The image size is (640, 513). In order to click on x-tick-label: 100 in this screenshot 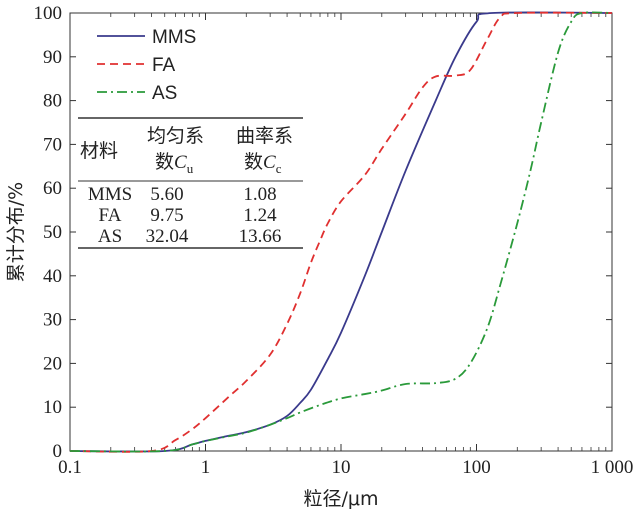, I will do `click(476, 467)`.